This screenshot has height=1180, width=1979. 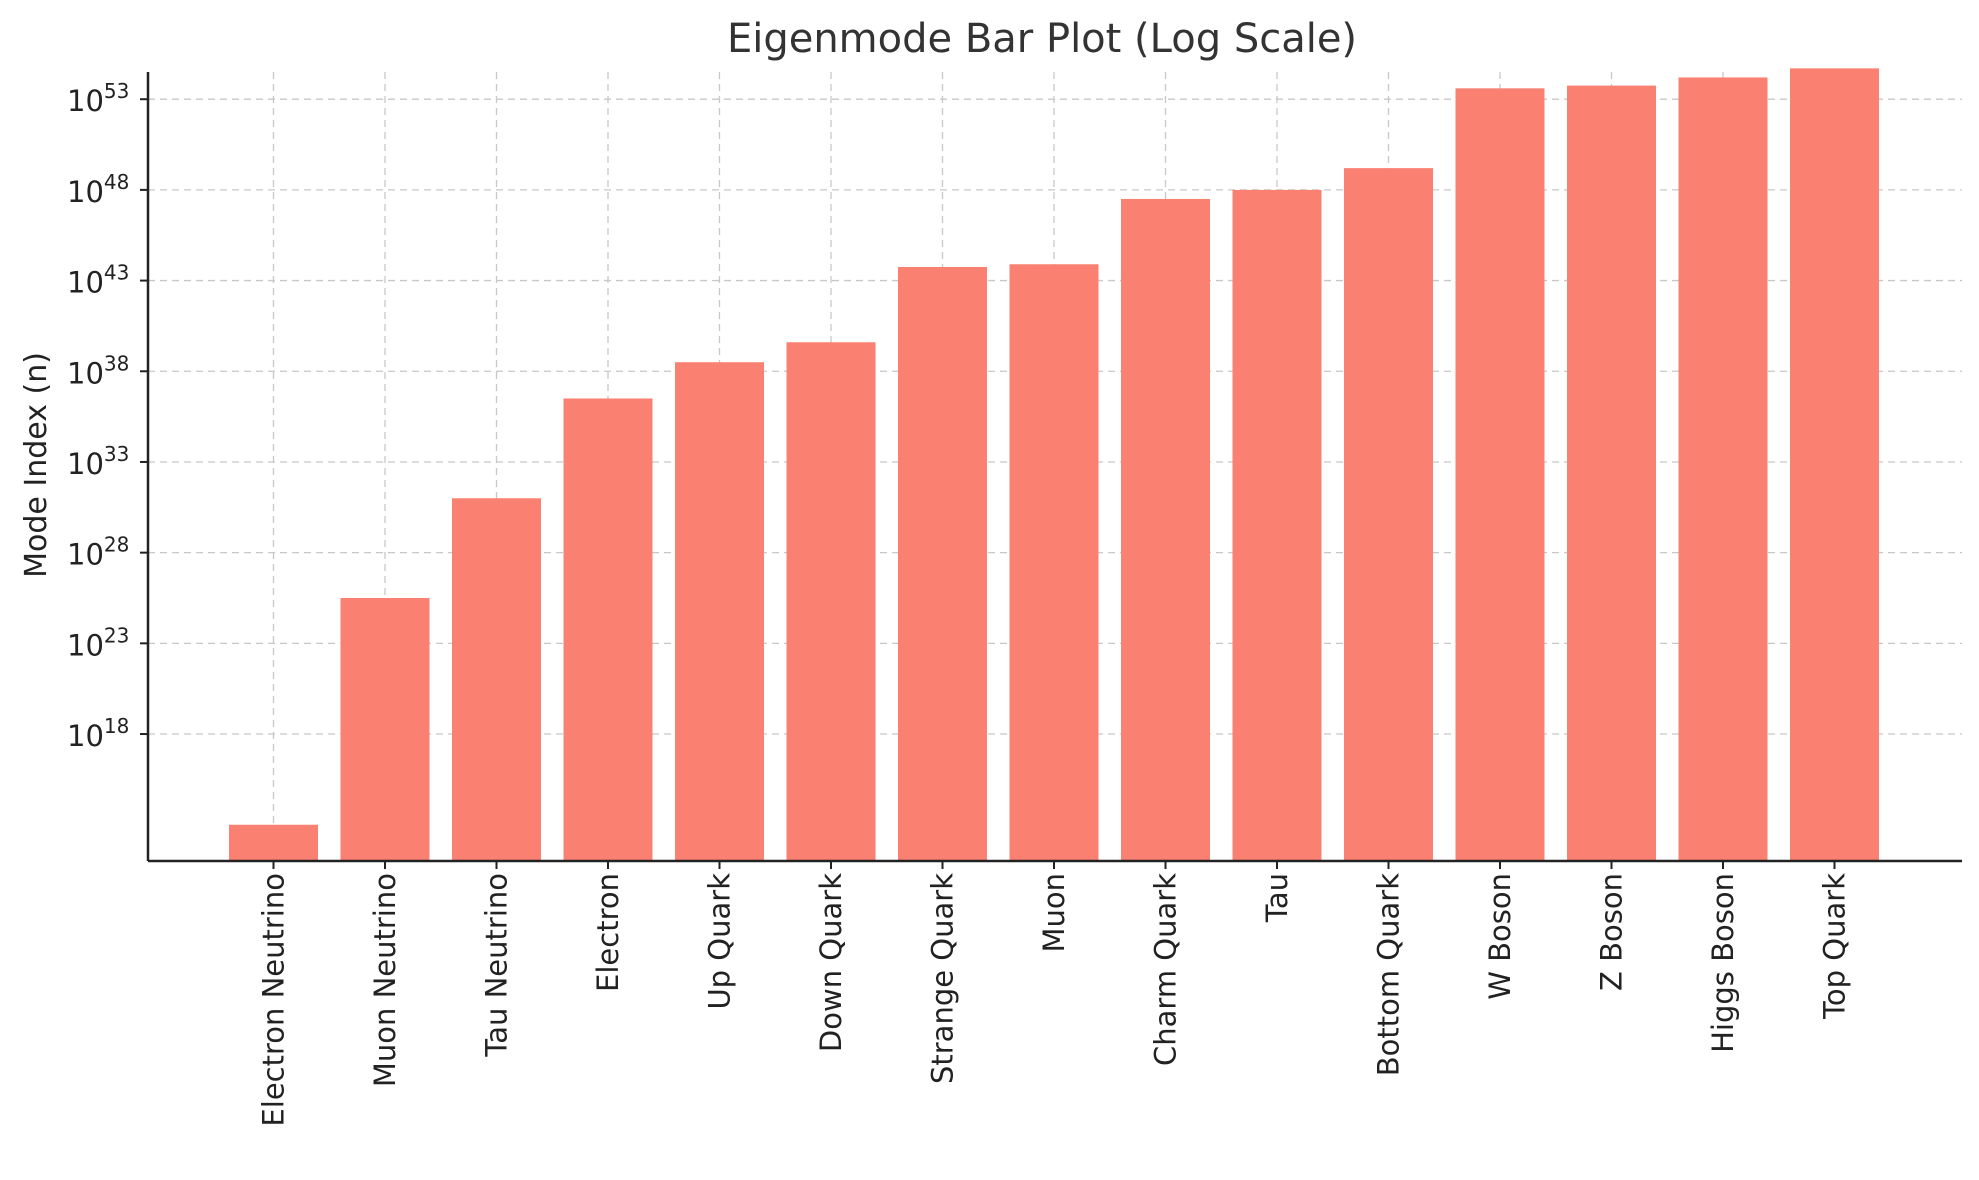 What do you see at coordinates (36, 465) in the screenshot?
I see `y-axis-label: Mode Index (n)` at bounding box center [36, 465].